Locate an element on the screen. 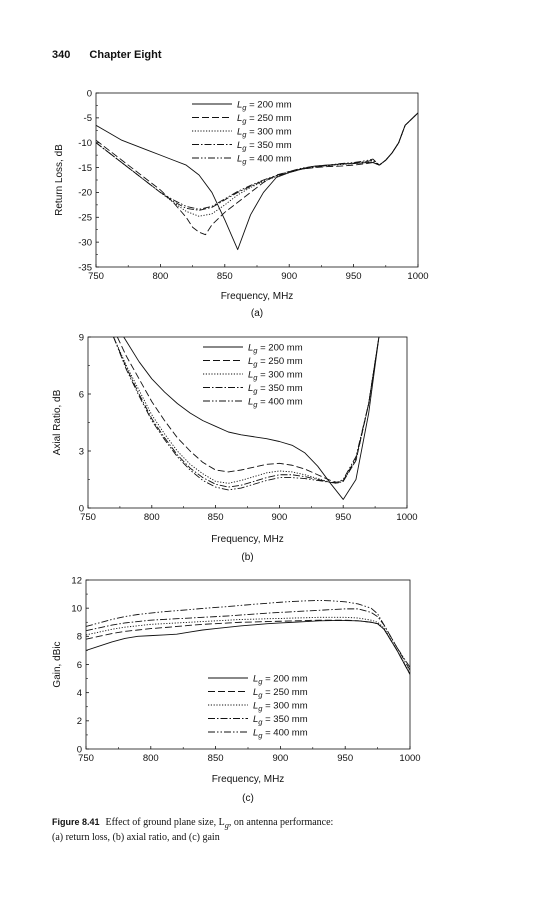 The width and height of the screenshot is (551, 900). chapter-title: Chapter Eight is located at coordinates (125, 55).